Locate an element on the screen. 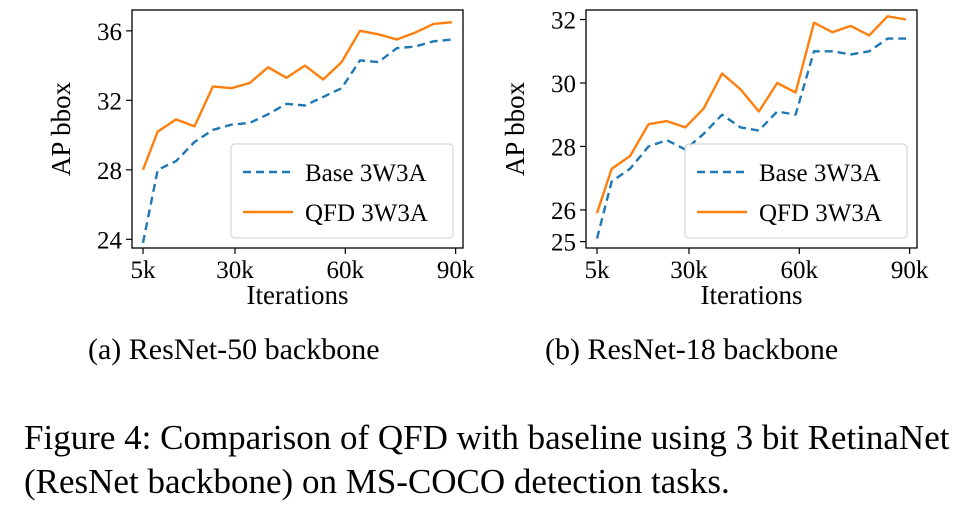 Image resolution: width=980 pixels, height=525 pixels. subcaption-b: (b) ResNet-18 backbone is located at coordinates (692, 349).